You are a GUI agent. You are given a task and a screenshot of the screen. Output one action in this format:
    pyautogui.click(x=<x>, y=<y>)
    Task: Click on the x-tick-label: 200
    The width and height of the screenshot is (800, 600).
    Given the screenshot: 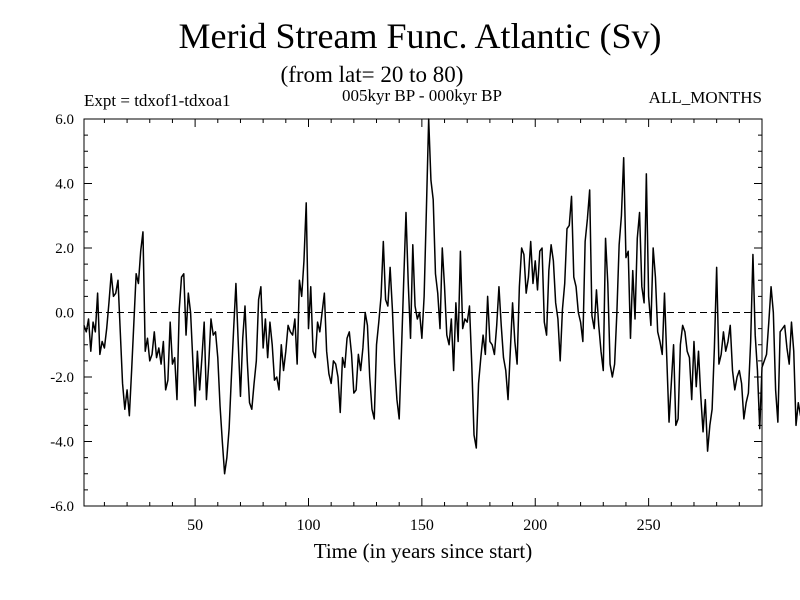 What is the action you would take?
    pyautogui.click(x=535, y=525)
    